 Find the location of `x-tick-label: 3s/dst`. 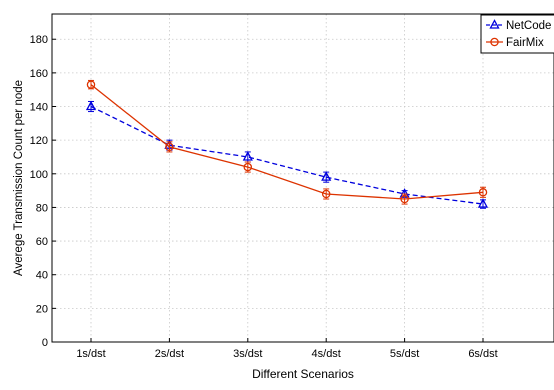

x-tick-label: 3s/dst is located at coordinates (247, 354).